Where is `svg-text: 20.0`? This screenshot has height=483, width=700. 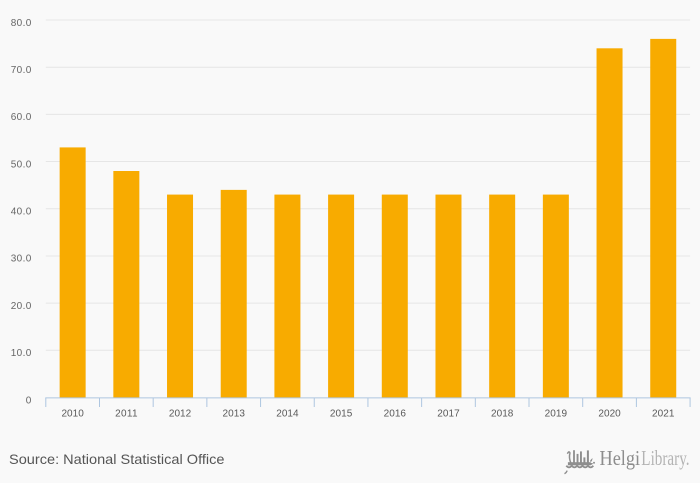
svg-text: 20.0 is located at coordinates (21, 306).